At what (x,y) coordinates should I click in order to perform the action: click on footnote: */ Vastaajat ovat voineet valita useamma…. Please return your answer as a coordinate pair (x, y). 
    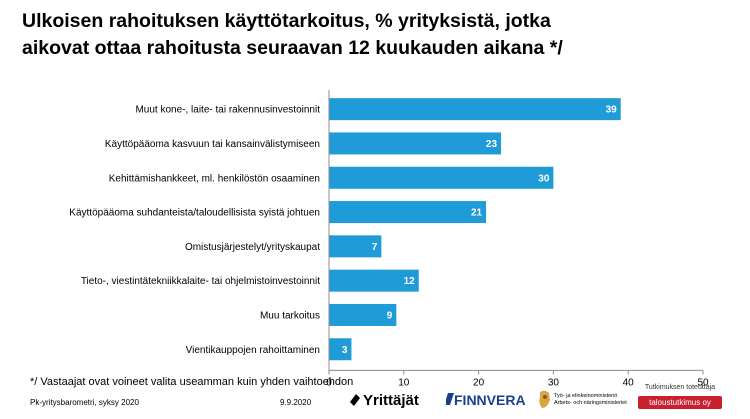
    Looking at the image, I should click on (192, 382).